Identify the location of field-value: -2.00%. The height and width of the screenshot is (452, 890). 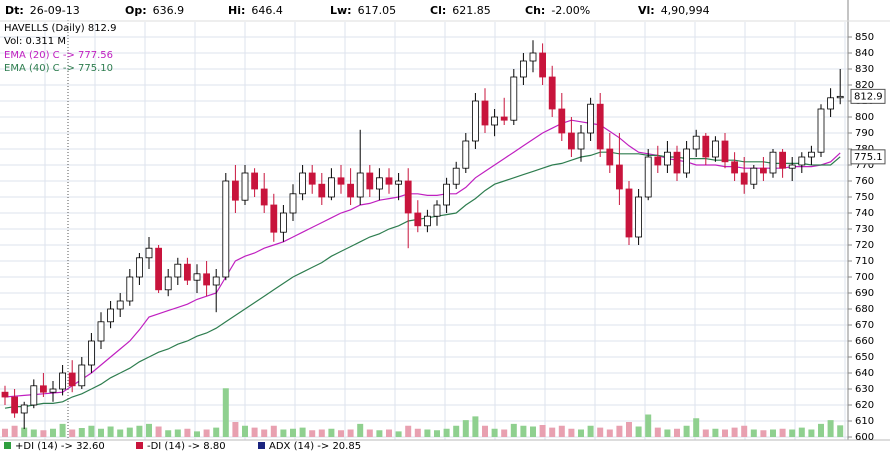
(570, 10).